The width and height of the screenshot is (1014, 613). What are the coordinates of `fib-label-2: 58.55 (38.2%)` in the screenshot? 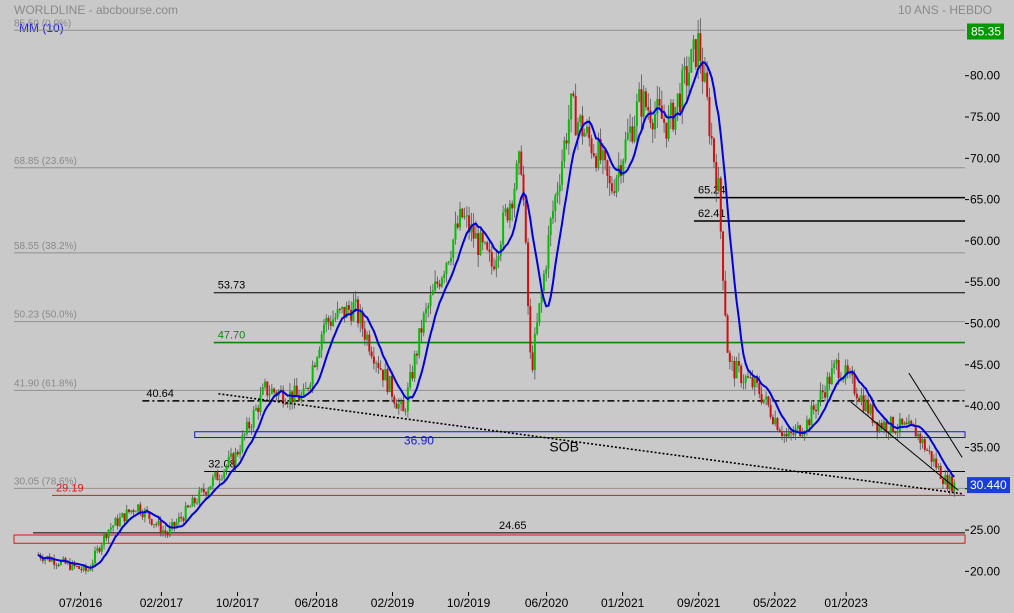 It's located at (45, 246).